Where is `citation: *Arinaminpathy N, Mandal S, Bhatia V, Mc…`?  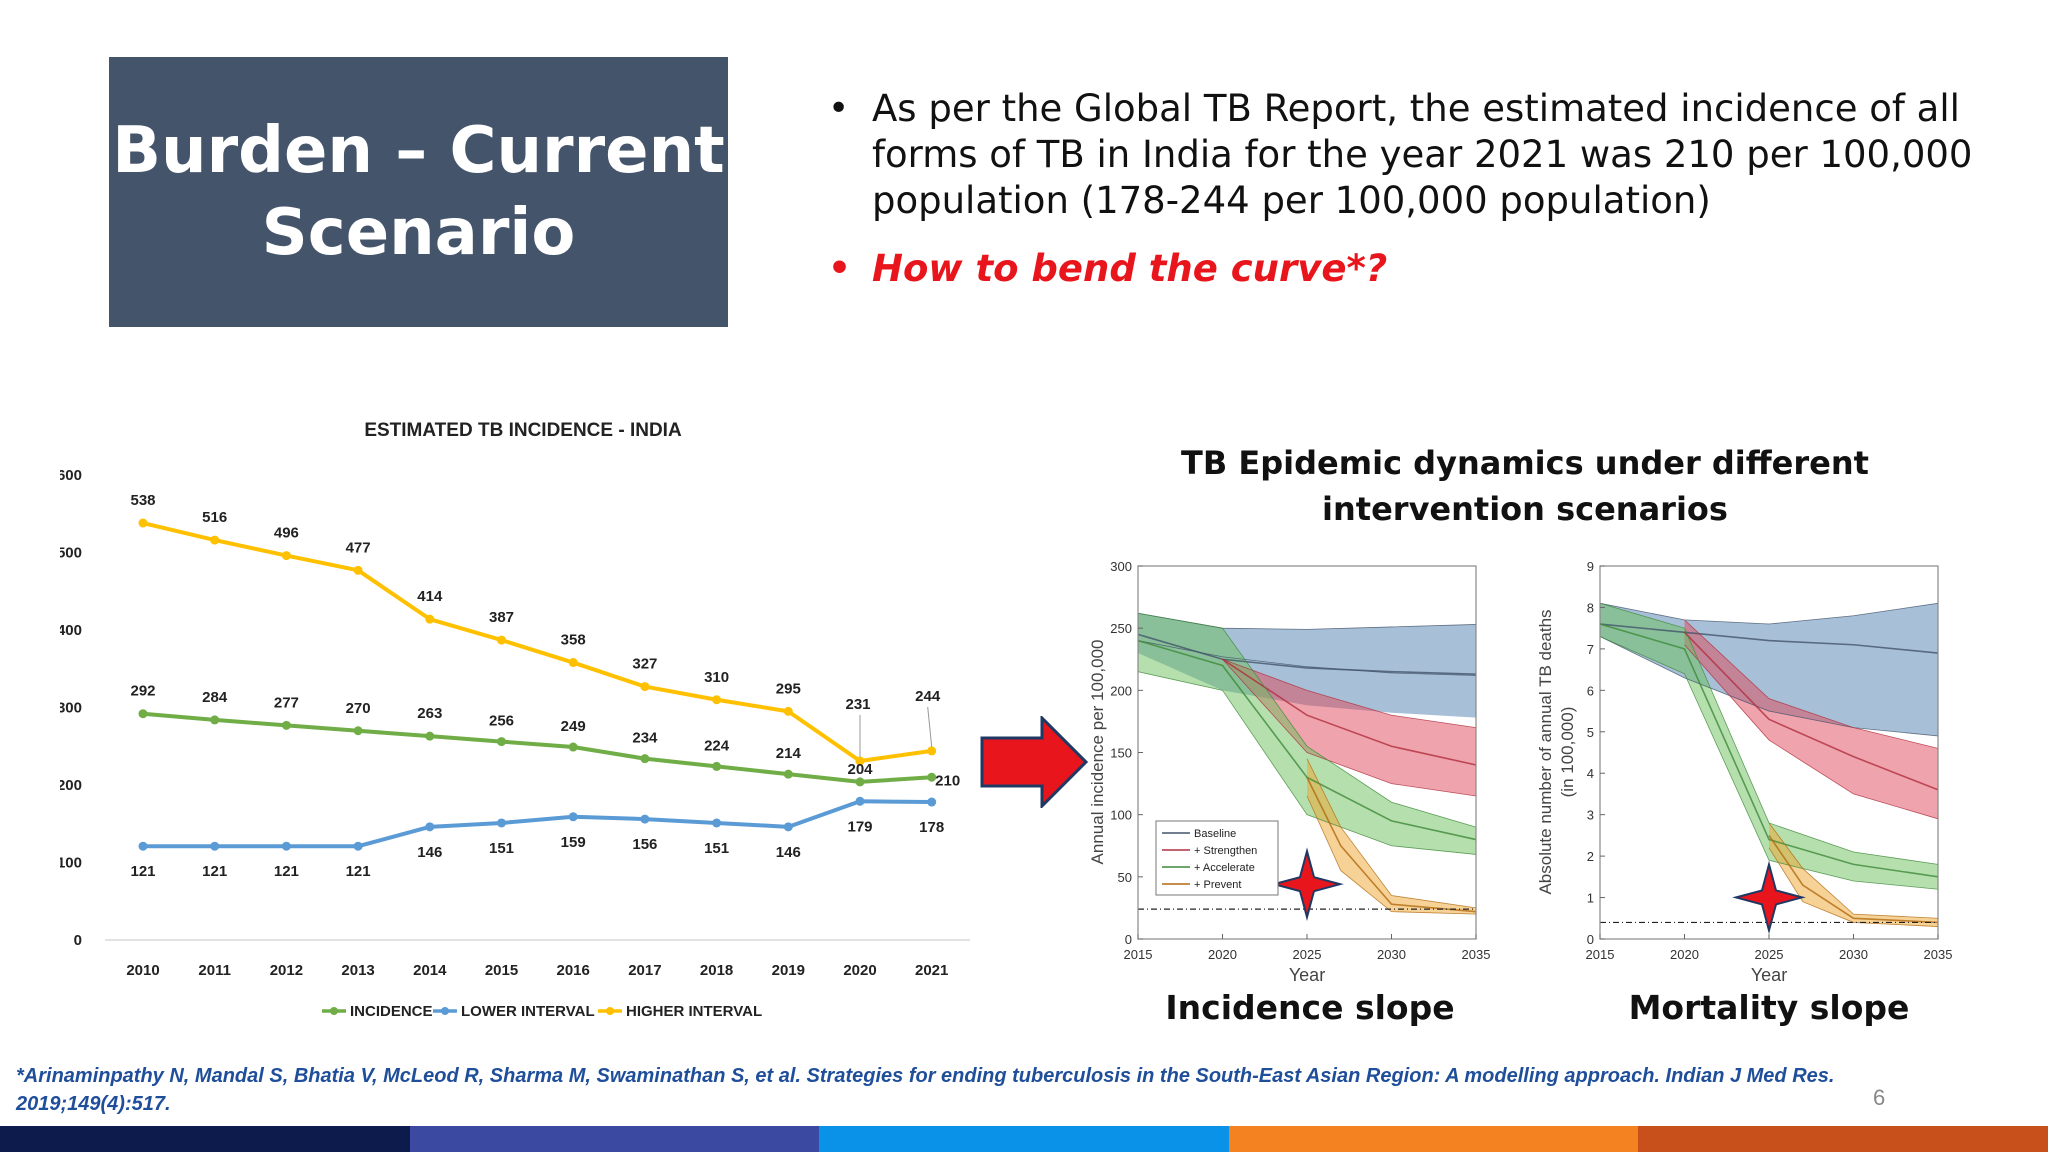
citation: *Arinaminpathy N, Mandal S, Bhatia V, Mc… is located at coordinates (925, 1090).